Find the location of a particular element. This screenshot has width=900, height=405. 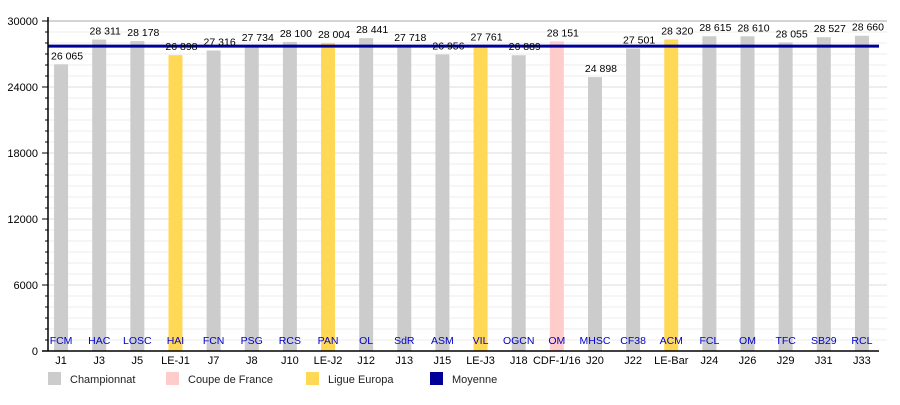

opponent-label: FCN is located at coordinates (214, 341).